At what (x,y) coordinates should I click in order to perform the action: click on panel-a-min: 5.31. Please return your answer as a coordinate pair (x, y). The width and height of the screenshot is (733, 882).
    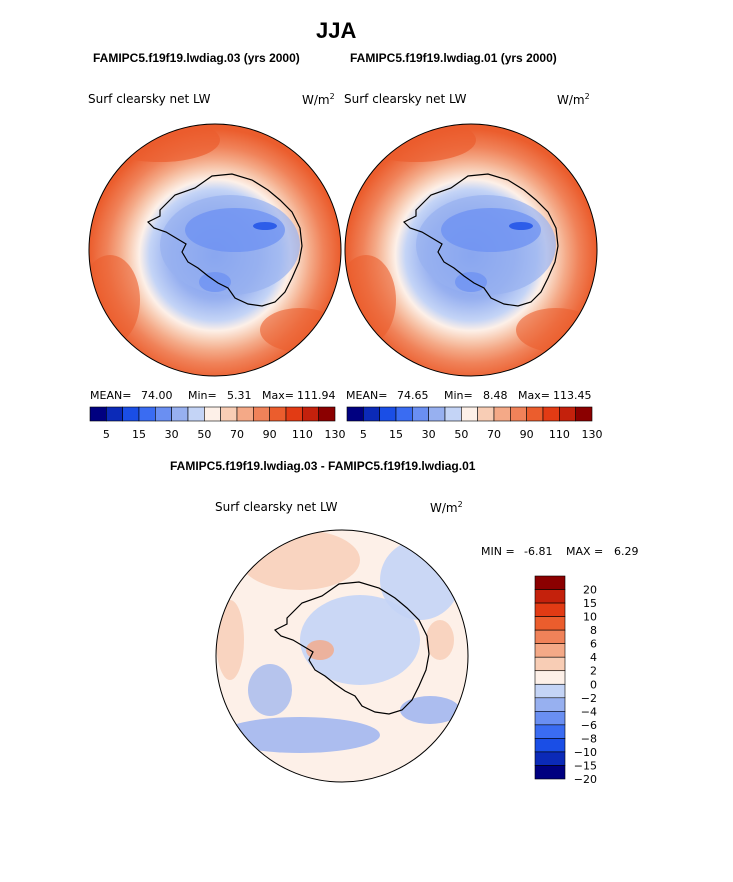
    Looking at the image, I should click on (239, 395).